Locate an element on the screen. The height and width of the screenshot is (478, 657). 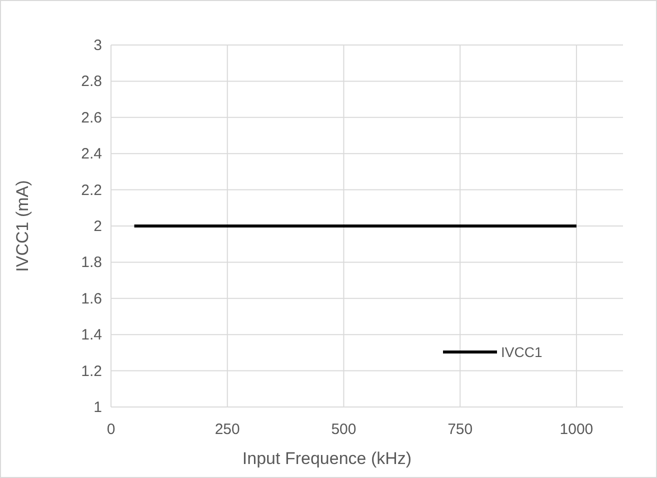
y-tick-label: 1.2 is located at coordinates (91, 371).